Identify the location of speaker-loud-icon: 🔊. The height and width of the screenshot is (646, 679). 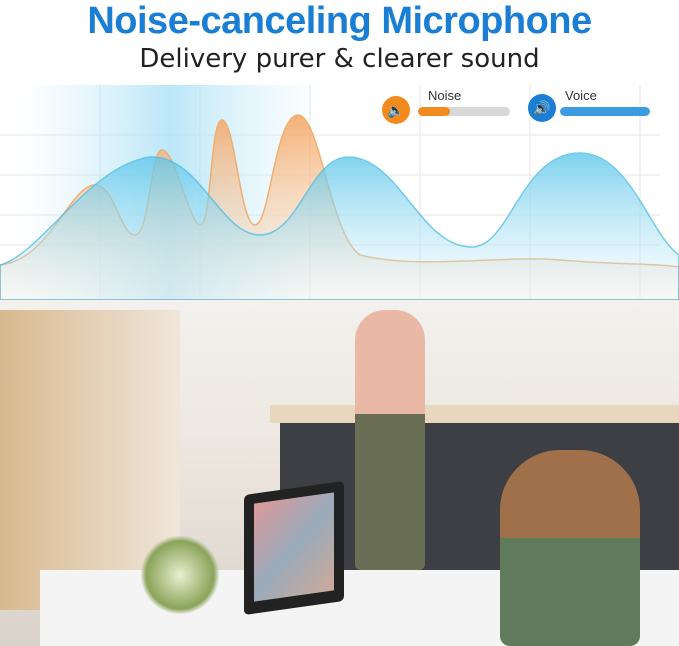
(542, 108).